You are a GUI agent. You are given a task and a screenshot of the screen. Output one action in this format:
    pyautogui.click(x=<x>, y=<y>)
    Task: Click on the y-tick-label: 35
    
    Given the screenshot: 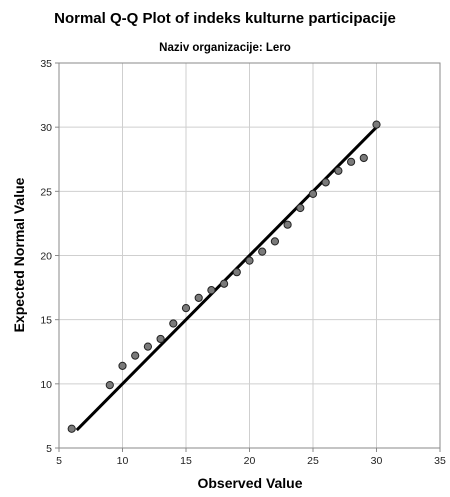 What is the action you would take?
    pyautogui.click(x=46, y=64)
    